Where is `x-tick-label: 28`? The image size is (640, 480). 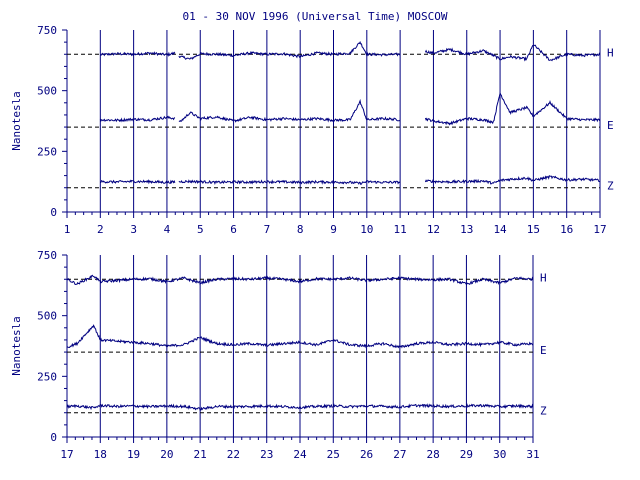
x-tick-label: 28 is located at coordinates (433, 454).